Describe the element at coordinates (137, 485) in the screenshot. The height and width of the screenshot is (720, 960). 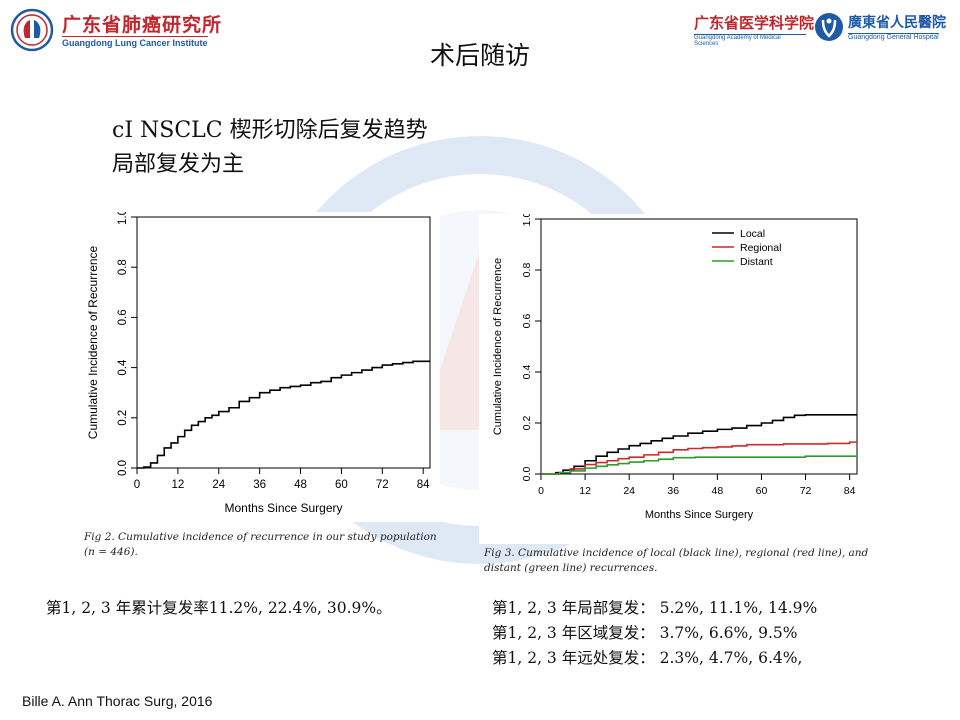
I see `chart1-xtick-label: 0` at that location.